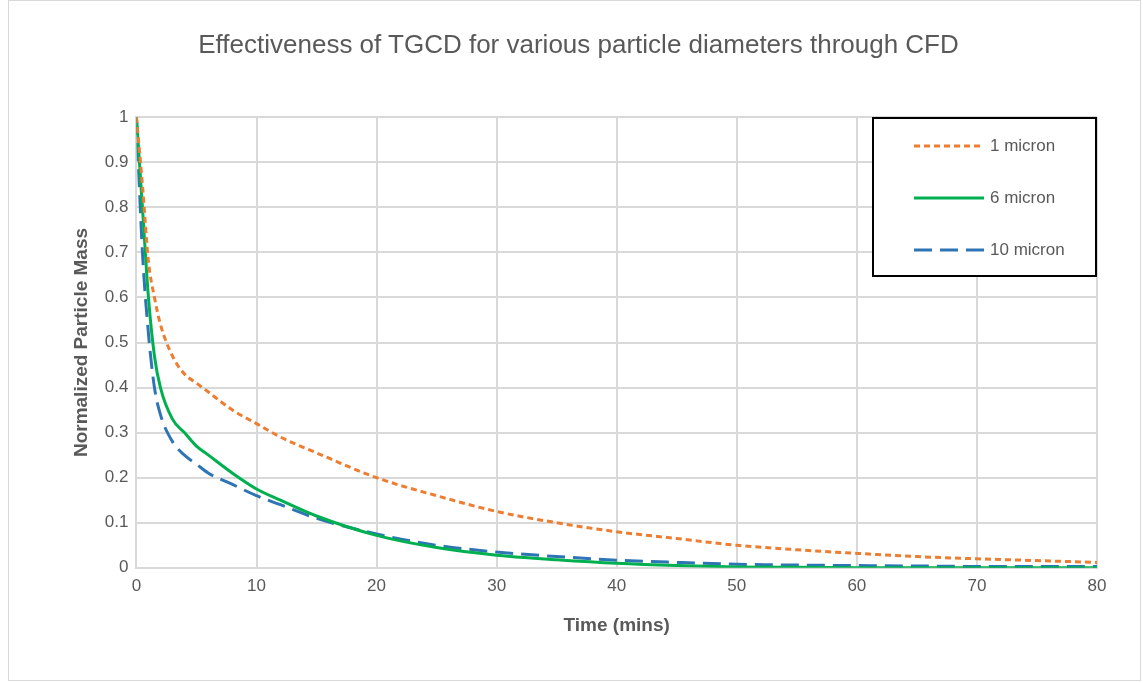  What do you see at coordinates (578, 43) in the screenshot?
I see `chart-title: Effectiveness of TGCD for various particle diameters through CFD` at bounding box center [578, 43].